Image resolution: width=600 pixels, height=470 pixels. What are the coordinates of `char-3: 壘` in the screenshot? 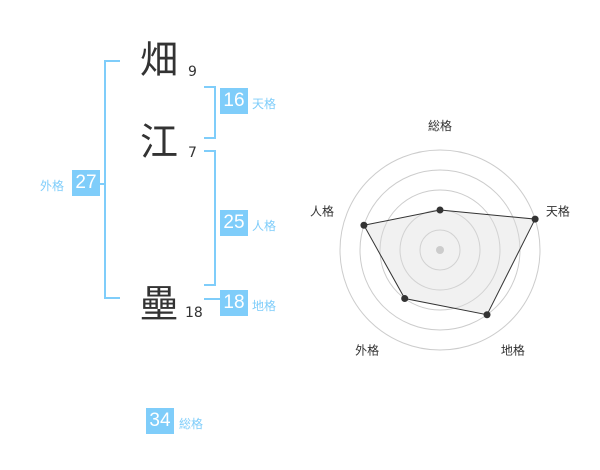 It's located at (159, 304).